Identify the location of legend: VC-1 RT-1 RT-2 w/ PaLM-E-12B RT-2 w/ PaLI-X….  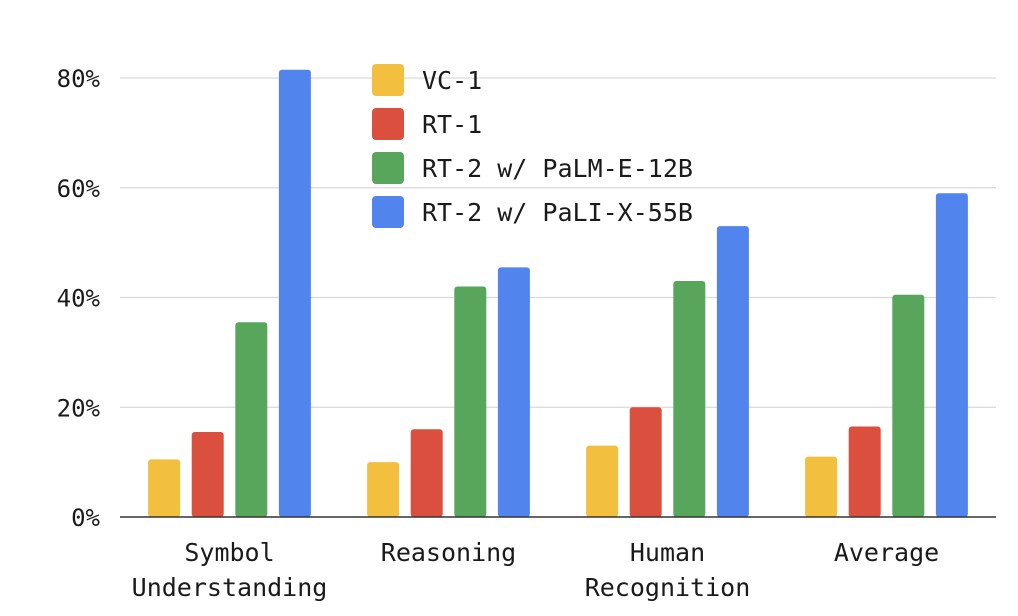
(532, 146).